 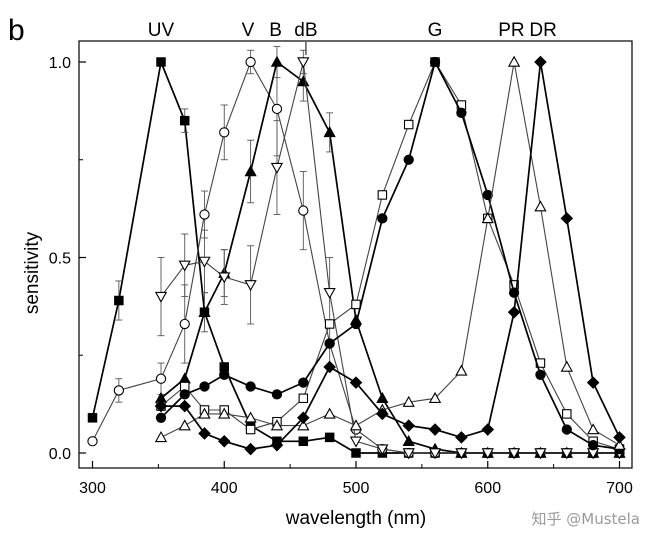 What do you see at coordinates (542, 30) in the screenshot?
I see `peak-label: DR` at bounding box center [542, 30].